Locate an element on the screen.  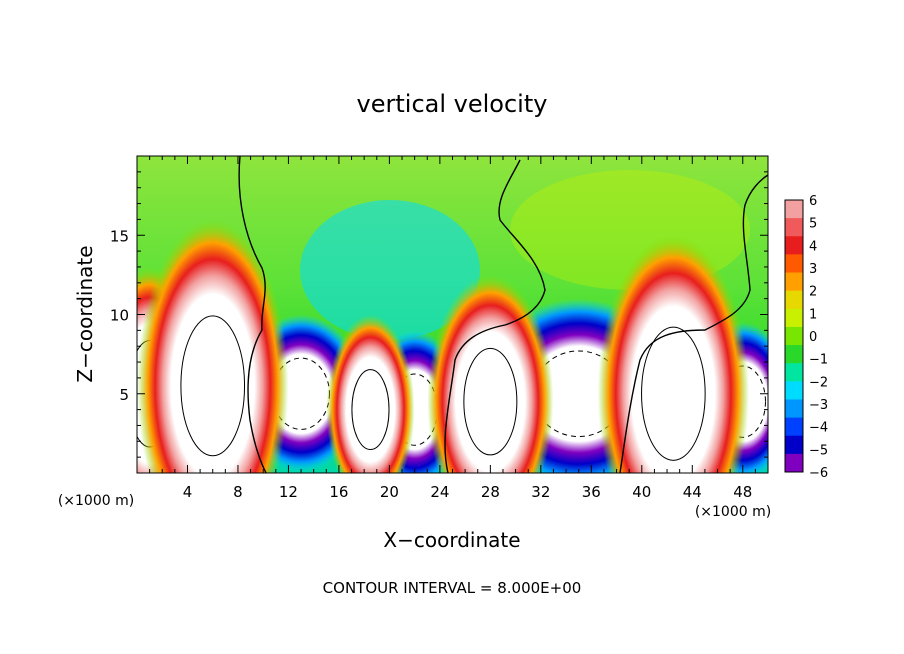
x-tick-label: 4 is located at coordinates (188, 492).